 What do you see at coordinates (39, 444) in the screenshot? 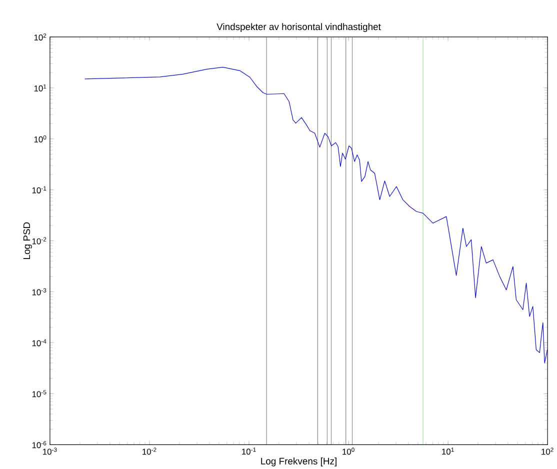
I see `y-tick-label: 10$^{-6}$` at bounding box center [39, 444].